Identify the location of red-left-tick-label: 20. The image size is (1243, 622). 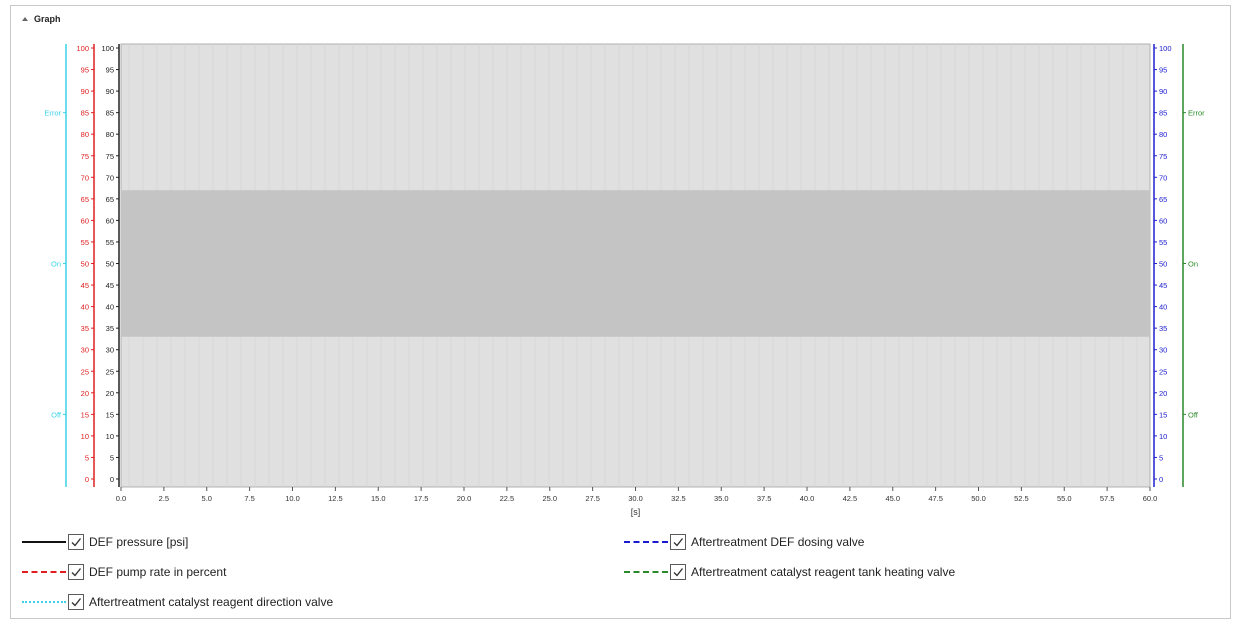
(85, 393).